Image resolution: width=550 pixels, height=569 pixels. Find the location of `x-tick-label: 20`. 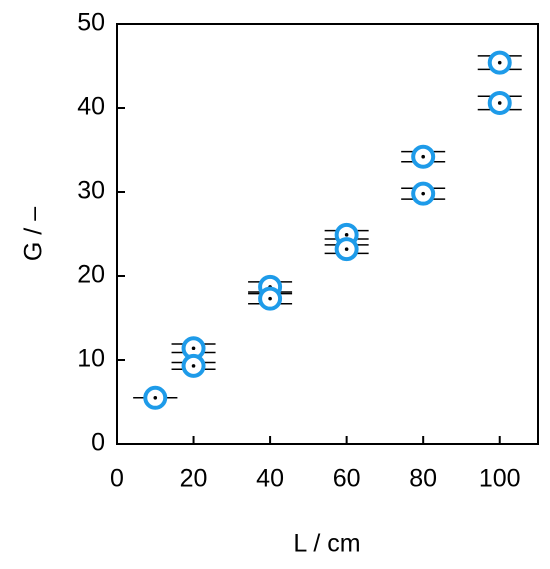

x-tick-label: 20 is located at coordinates (194, 479).